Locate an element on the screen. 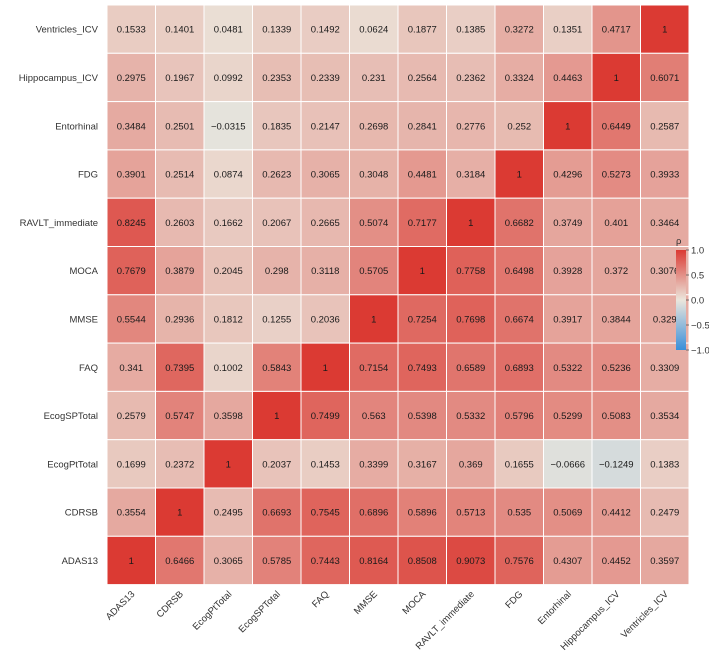 The width and height of the screenshot is (709, 653). cell-value-label: 0.4452 is located at coordinates (616, 561).